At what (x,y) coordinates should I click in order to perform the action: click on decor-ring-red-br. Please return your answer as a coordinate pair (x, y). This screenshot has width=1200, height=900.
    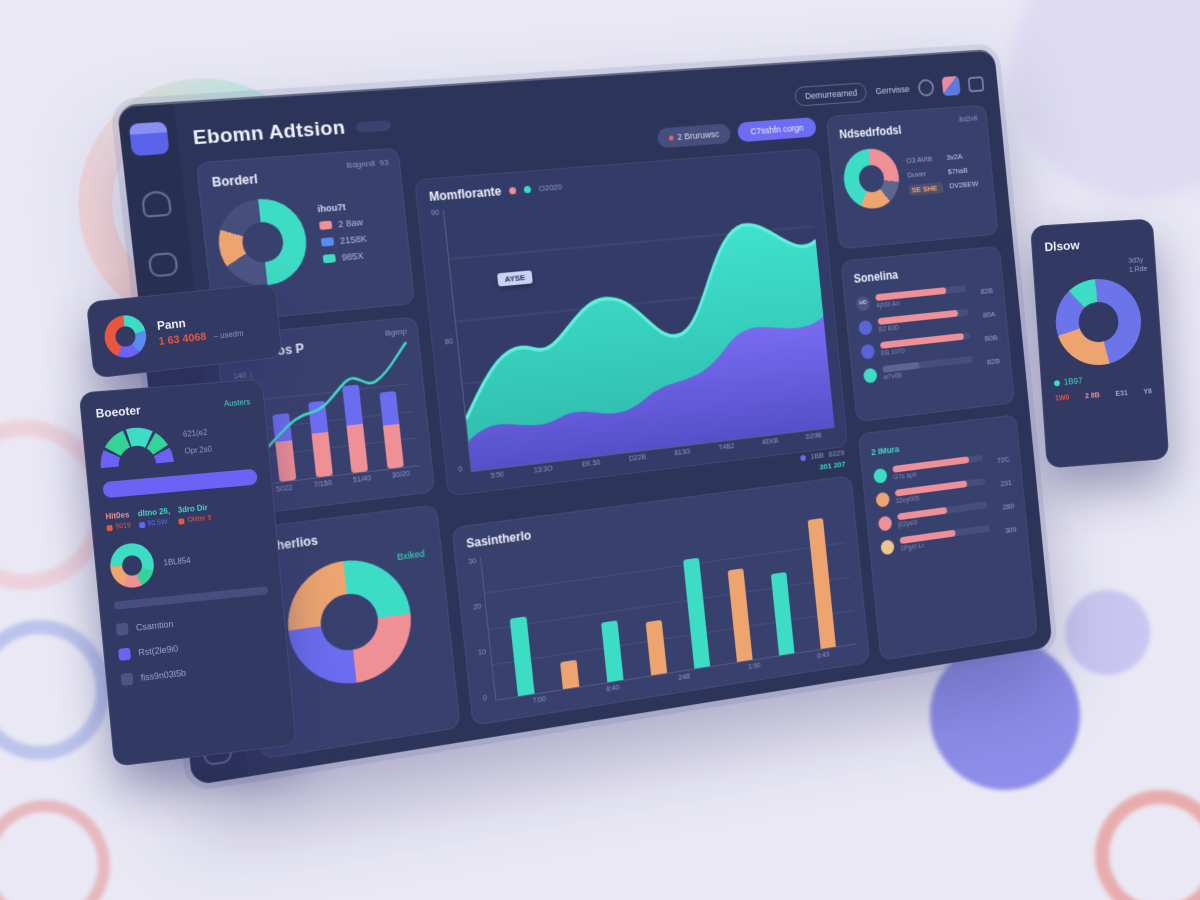
    Looking at the image, I should click on (1147, 845).